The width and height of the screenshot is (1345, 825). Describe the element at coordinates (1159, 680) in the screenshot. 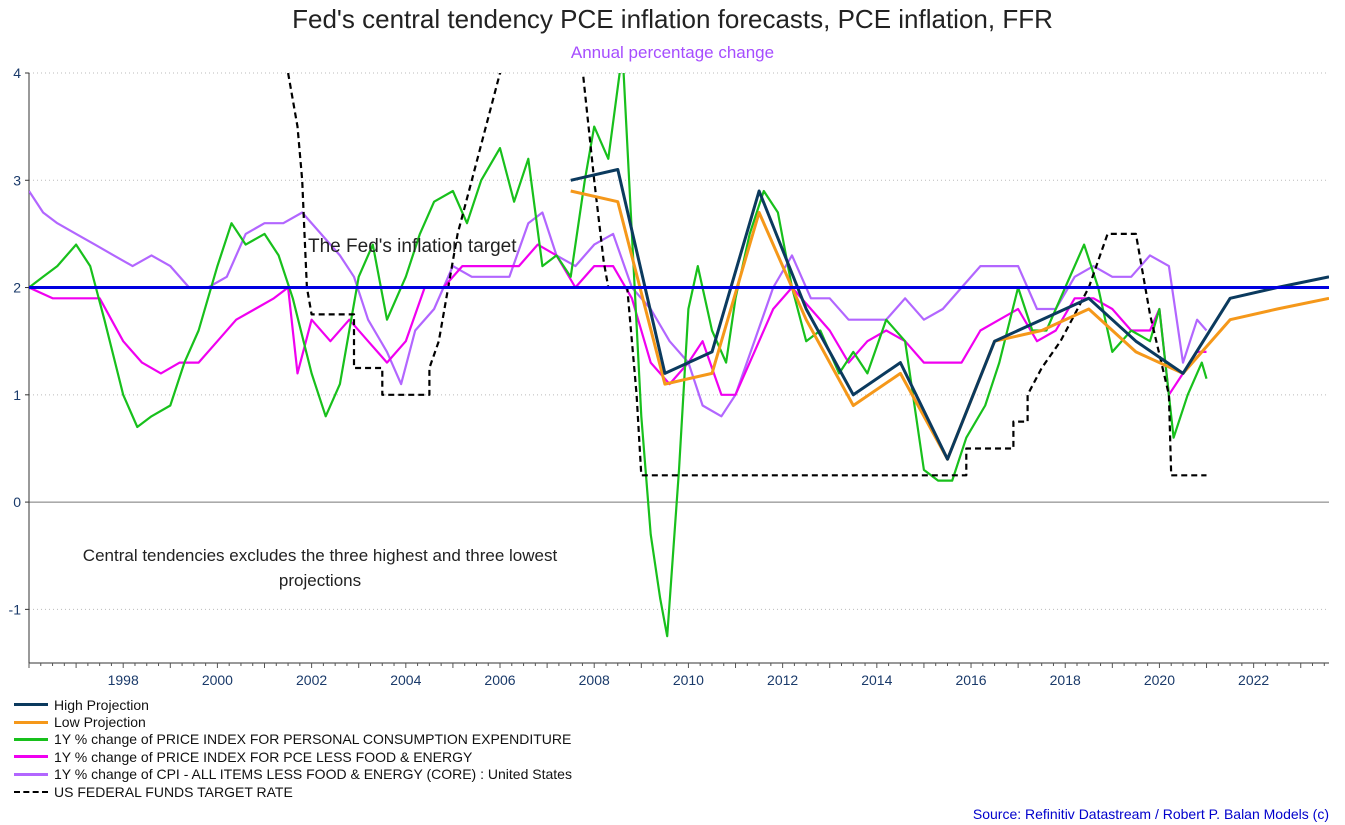

I see `x-tick-label: 2020` at that location.